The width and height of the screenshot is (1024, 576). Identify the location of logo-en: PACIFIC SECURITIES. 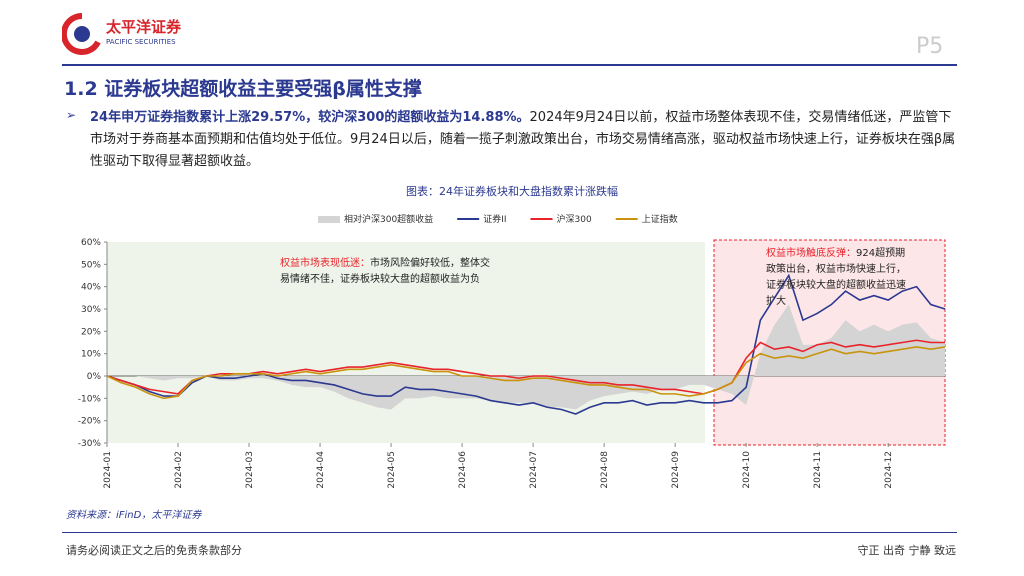
(141, 42).